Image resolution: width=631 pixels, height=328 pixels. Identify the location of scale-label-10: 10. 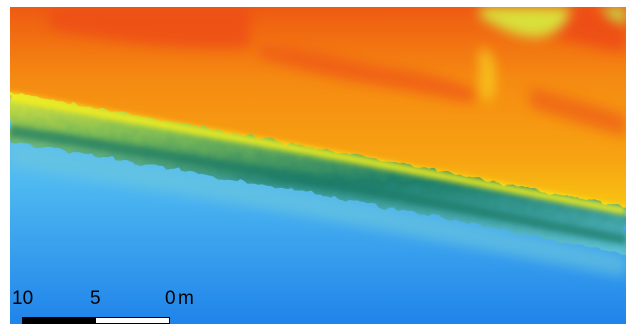
(23, 298).